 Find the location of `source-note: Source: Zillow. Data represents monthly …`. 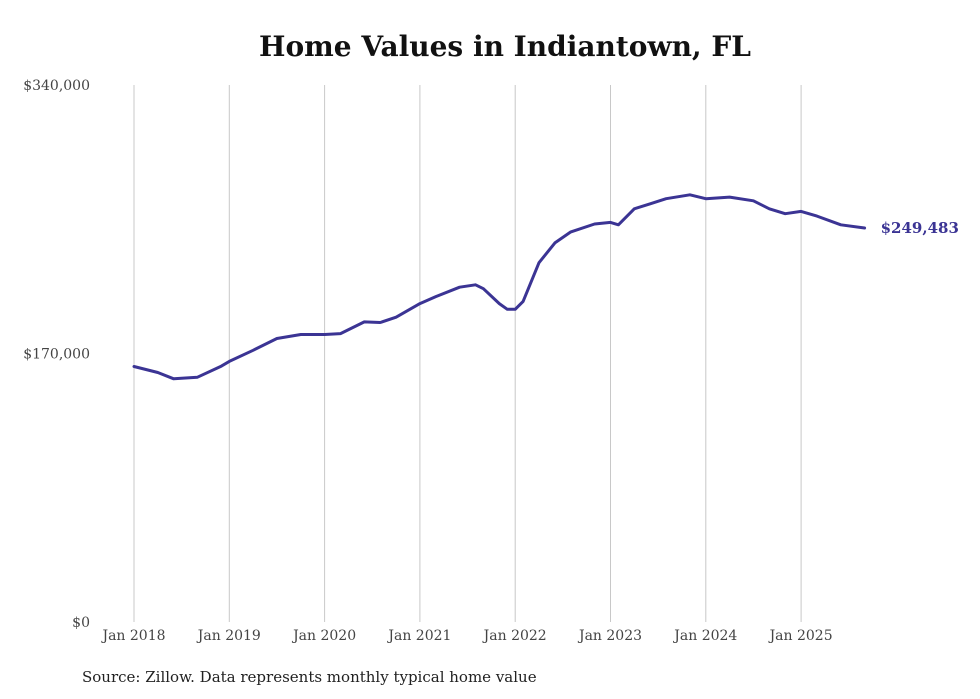

source-note: Source: Zillow. Data represents monthly … is located at coordinates (309, 677).